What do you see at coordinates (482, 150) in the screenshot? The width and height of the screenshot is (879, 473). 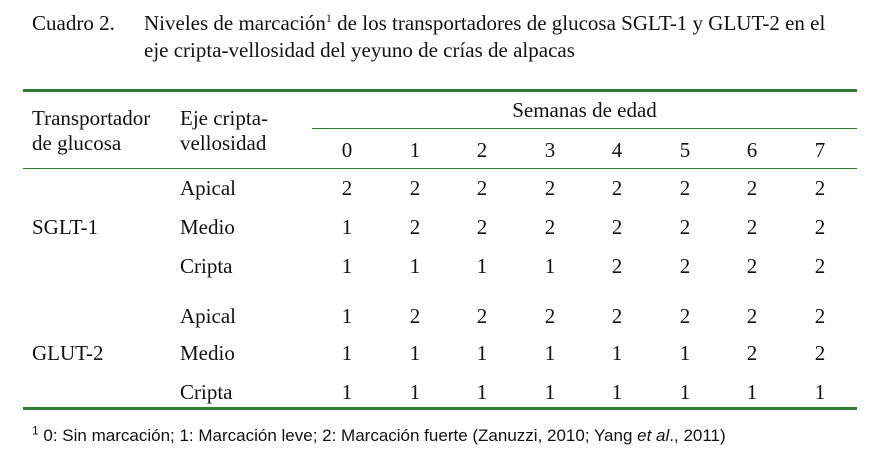 I see `week-header: 2` at bounding box center [482, 150].